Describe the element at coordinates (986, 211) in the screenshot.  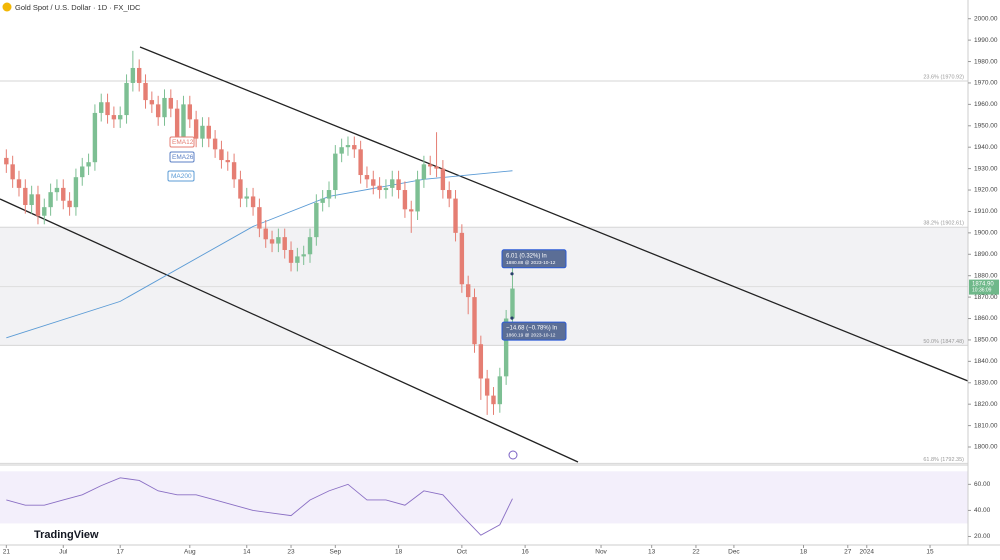
I see `y-tick-label: 1910.00` at that location.